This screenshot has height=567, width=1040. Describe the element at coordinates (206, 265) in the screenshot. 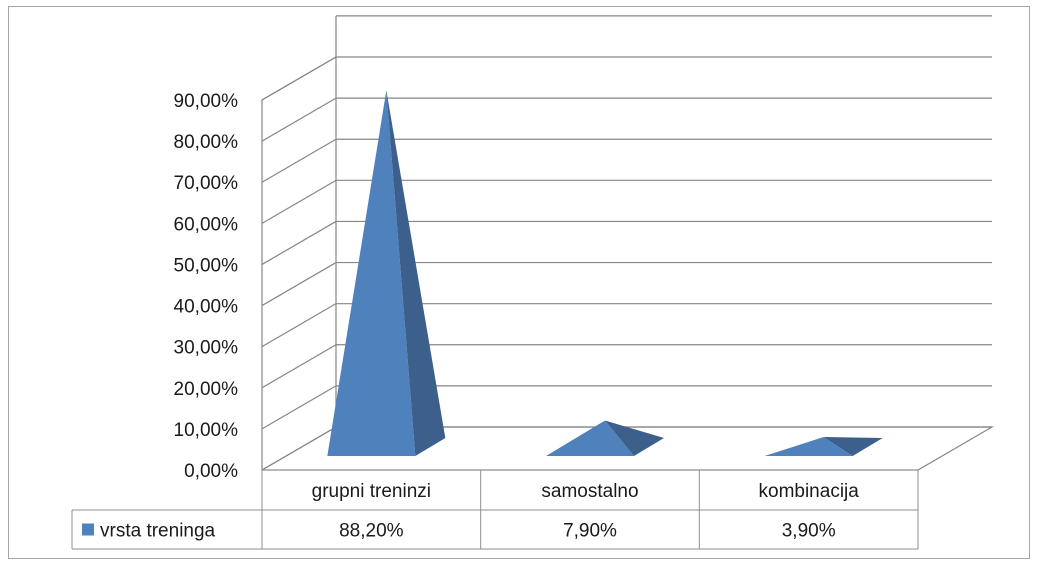

I see `y-tick-label: 50,00%` at that location.